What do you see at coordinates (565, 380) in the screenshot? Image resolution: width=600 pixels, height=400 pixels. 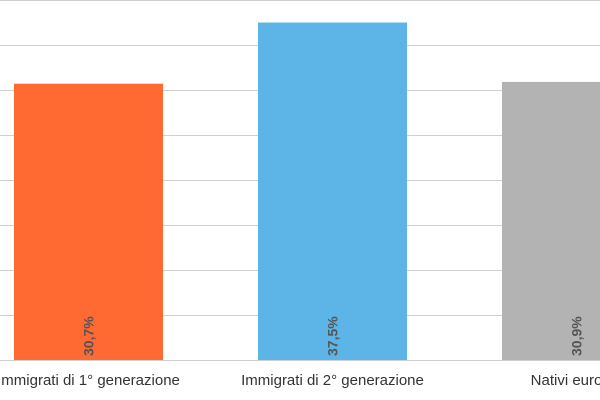 I see `x-tick-label: Nativi europei` at bounding box center [565, 380].